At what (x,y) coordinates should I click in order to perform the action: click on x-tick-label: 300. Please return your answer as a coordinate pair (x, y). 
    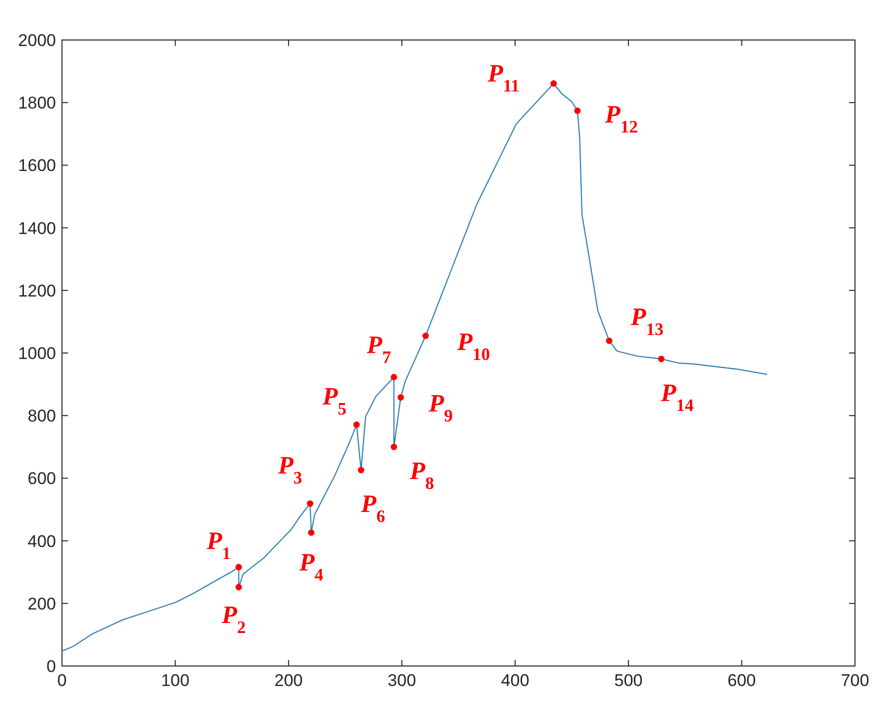
    Looking at the image, I should click on (402, 680).